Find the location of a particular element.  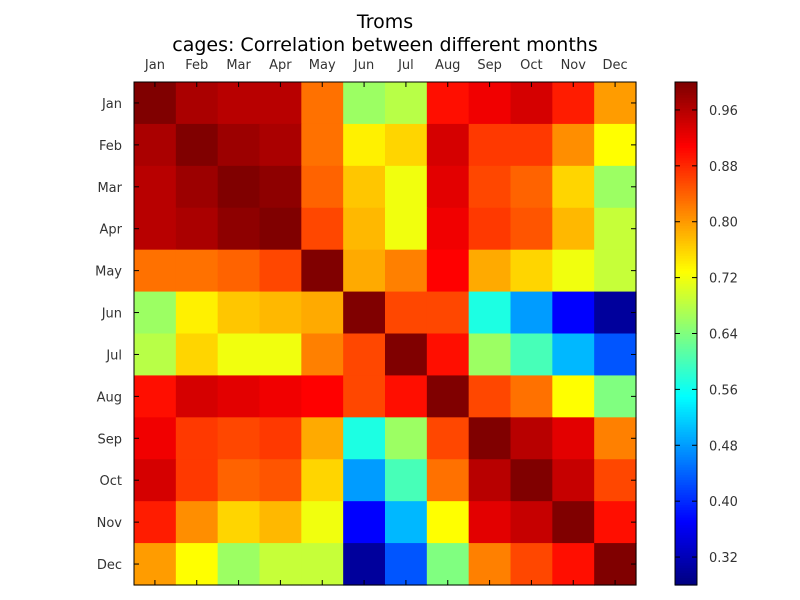

y-tick-label: Aug is located at coordinates (109, 397).